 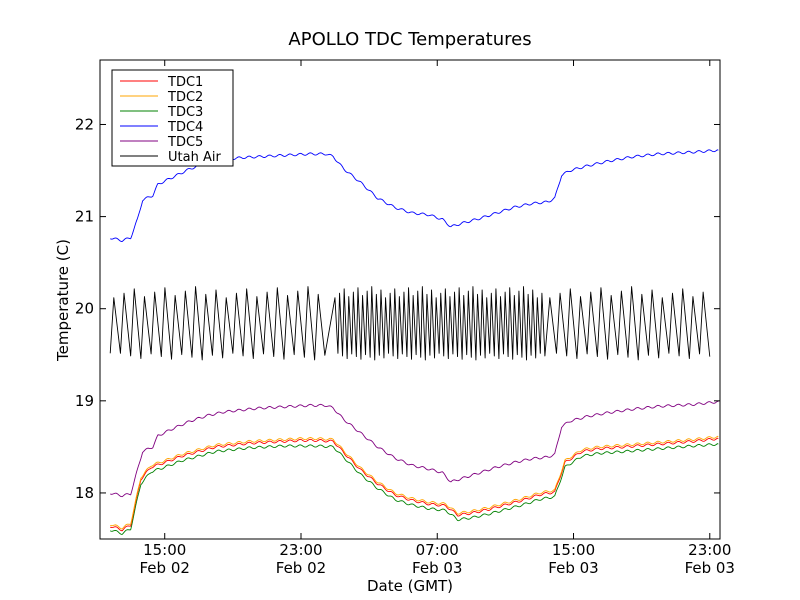 I want to click on series-line-tdc5, so click(x=414, y=449).